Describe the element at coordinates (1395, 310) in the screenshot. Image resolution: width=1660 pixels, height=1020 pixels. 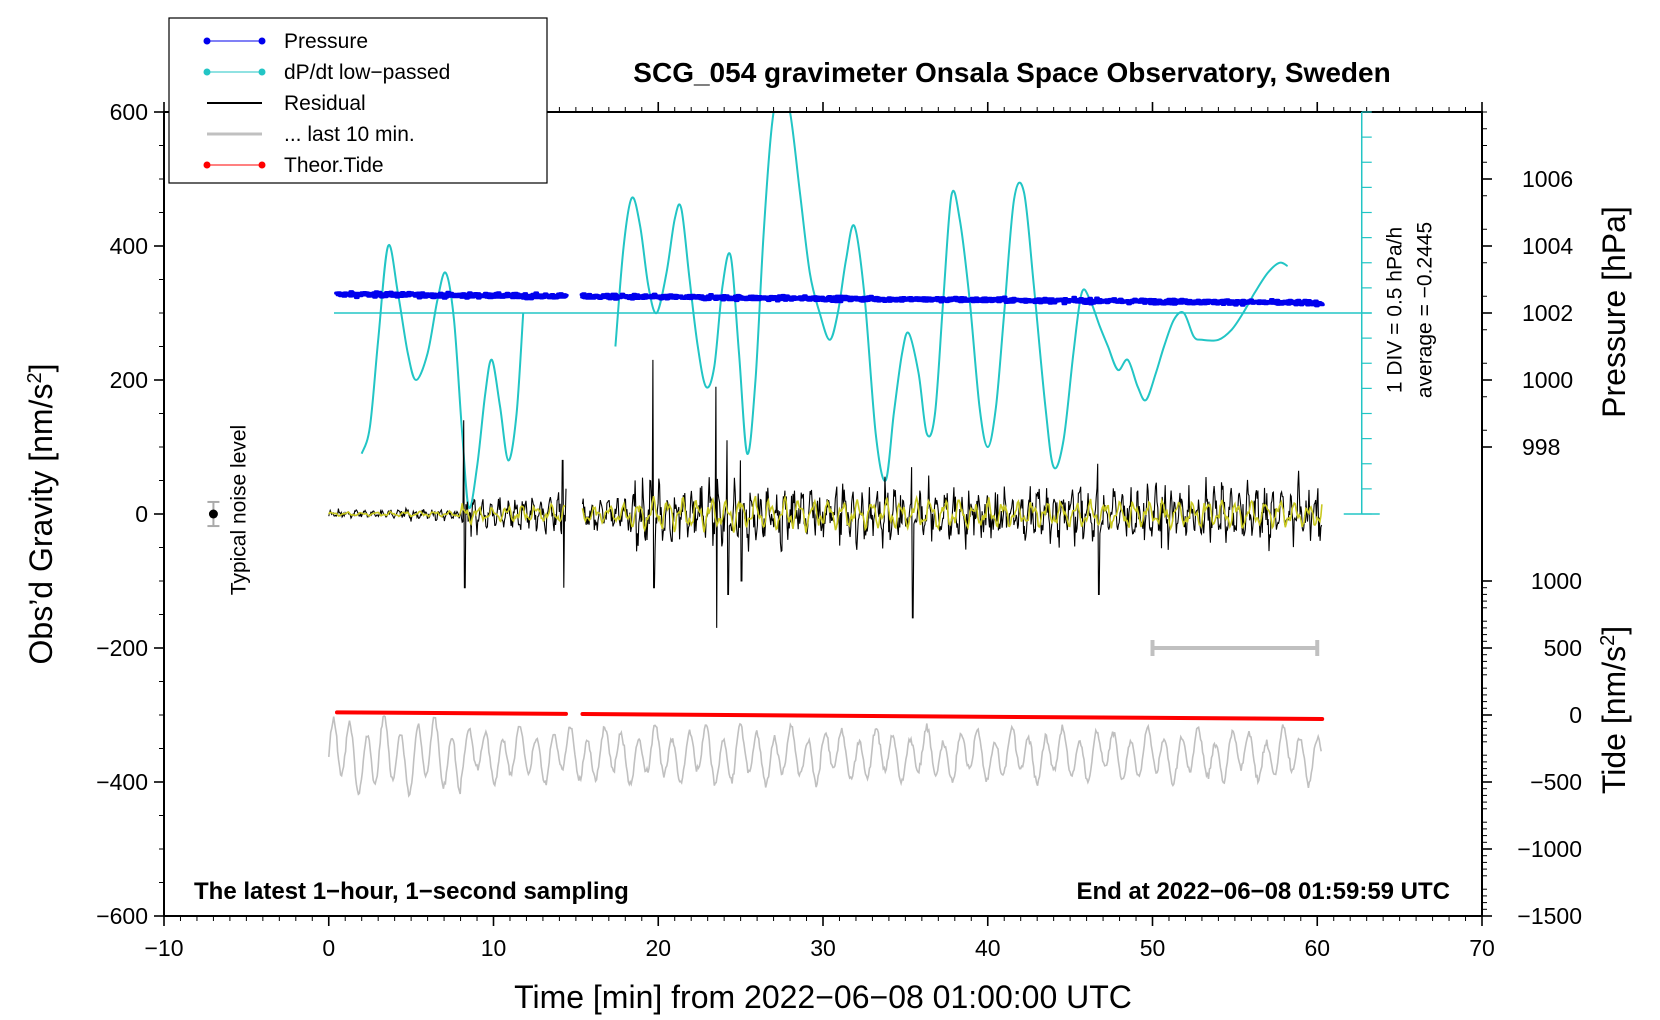
I see `dpdt-div-label: 1 DIV = 0.5 hPa/h` at that location.